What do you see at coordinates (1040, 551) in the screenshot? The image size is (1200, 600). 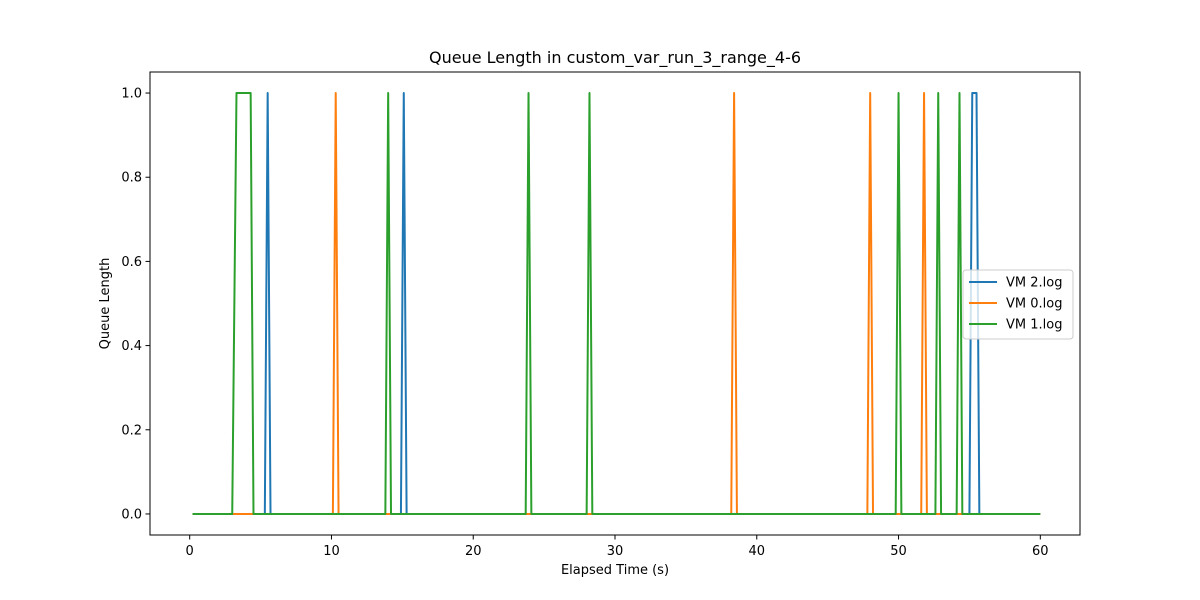 I see `x-tick-label: 60` at bounding box center [1040, 551].